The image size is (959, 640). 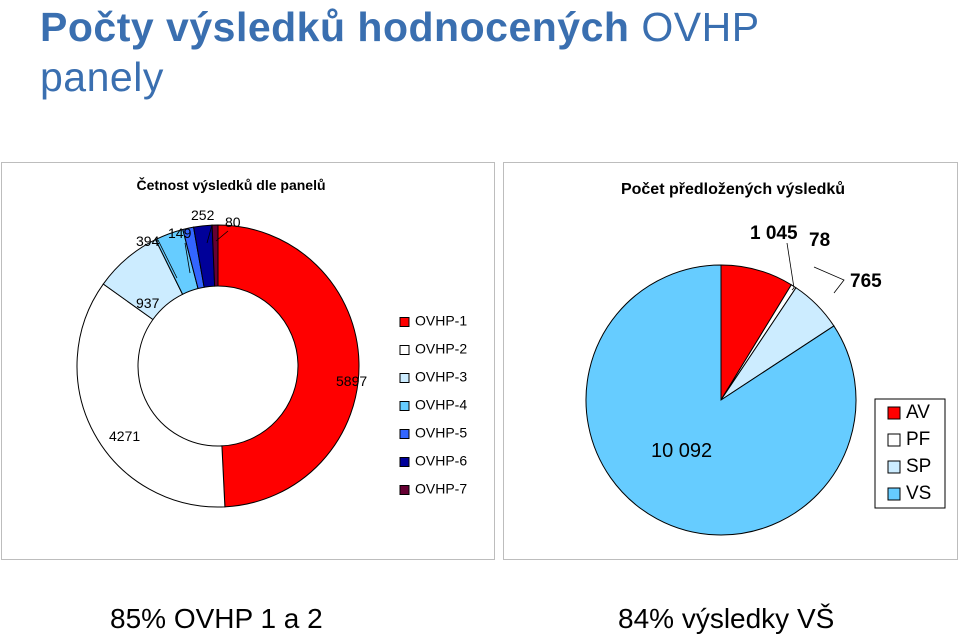 I want to click on legend-label-ovhp-1: OVHP-1, so click(x=441, y=321).